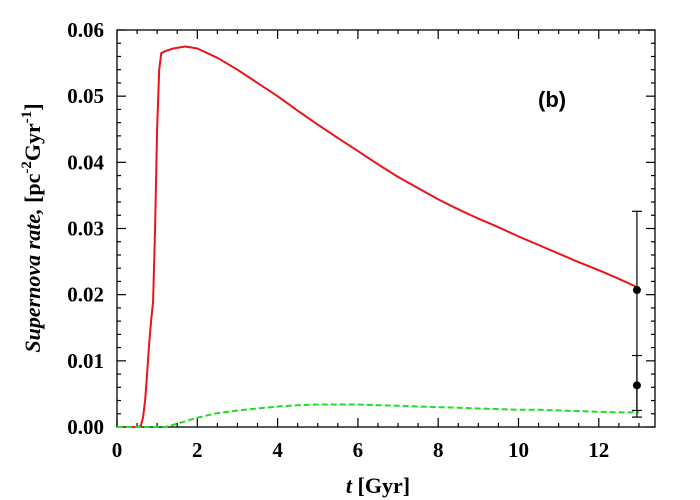 This screenshot has width=700, height=500. What do you see at coordinates (85, 162) in the screenshot?
I see `y-tick-label: 0.04` at bounding box center [85, 162].